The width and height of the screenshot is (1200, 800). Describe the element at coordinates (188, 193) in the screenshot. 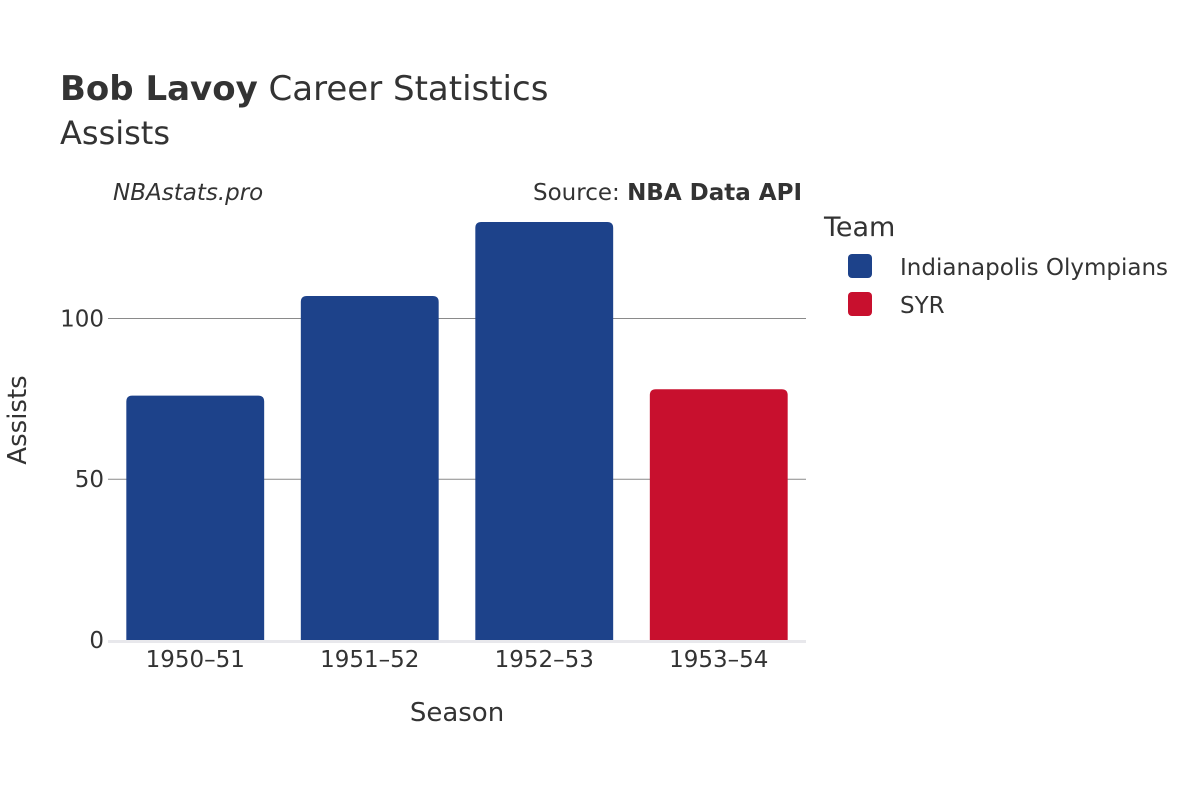

I see `watermark: NBAstats.pro` at that location.